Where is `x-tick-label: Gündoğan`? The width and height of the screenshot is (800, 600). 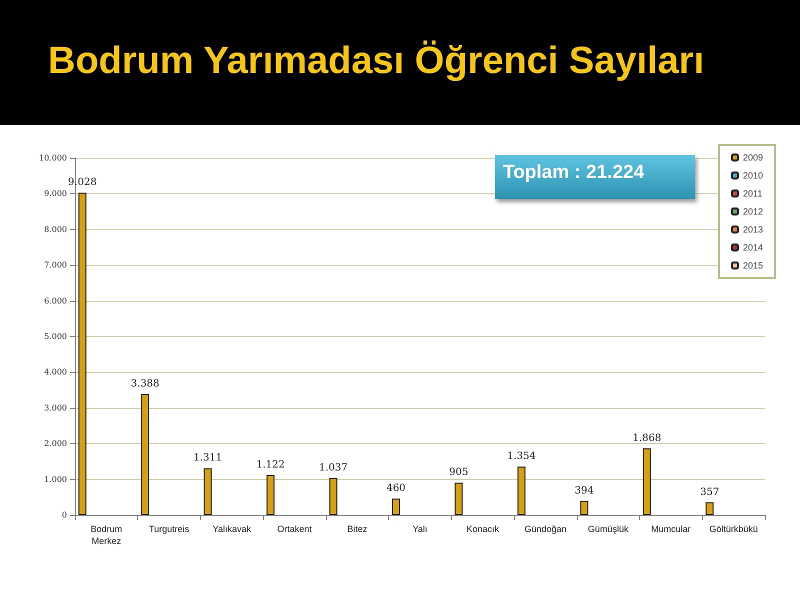 x-tick-label: Gündoğan is located at coordinates (545, 529).